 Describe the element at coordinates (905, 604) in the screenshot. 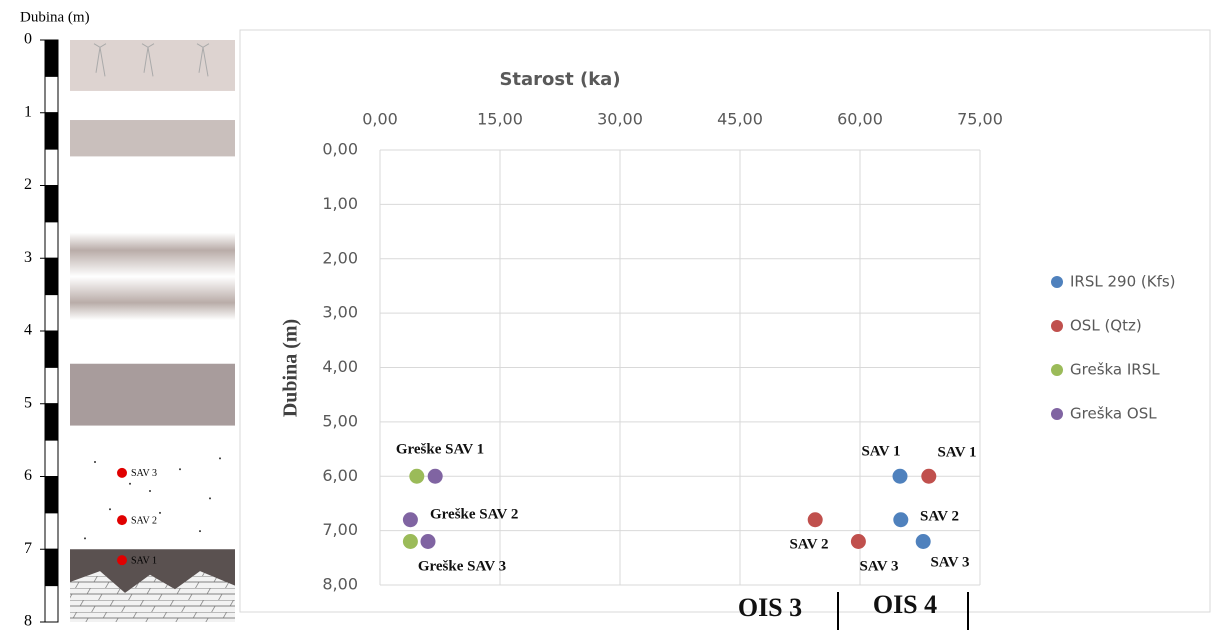

I see `annotation: OIS 4` at that location.